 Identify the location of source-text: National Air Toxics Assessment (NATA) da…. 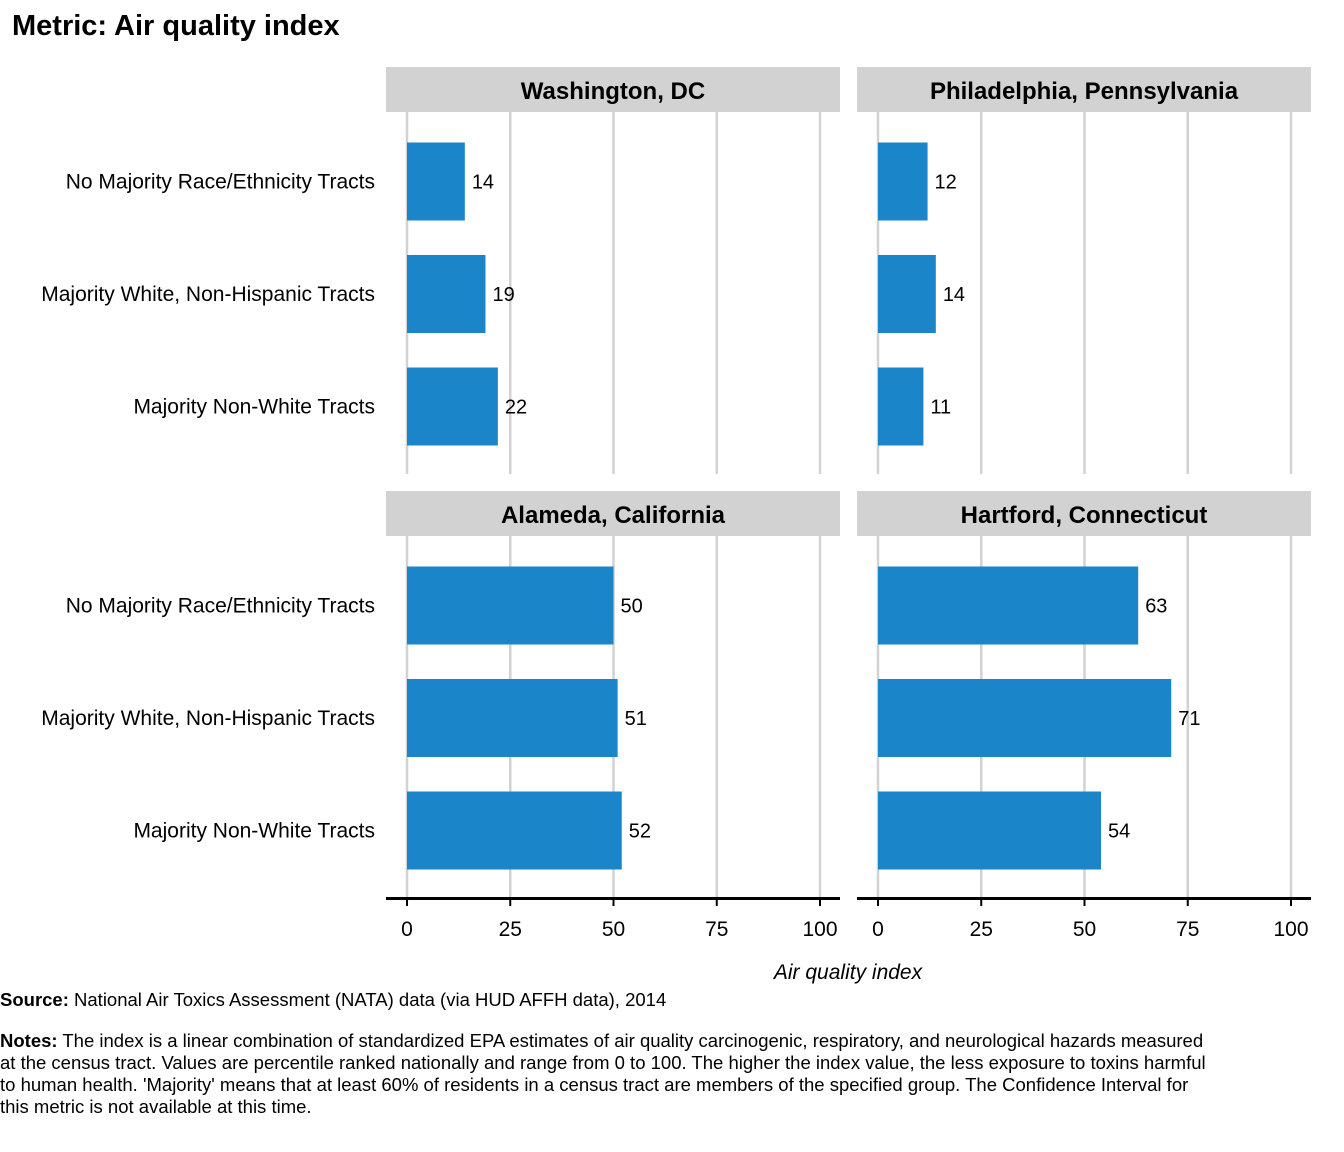
(367, 999).